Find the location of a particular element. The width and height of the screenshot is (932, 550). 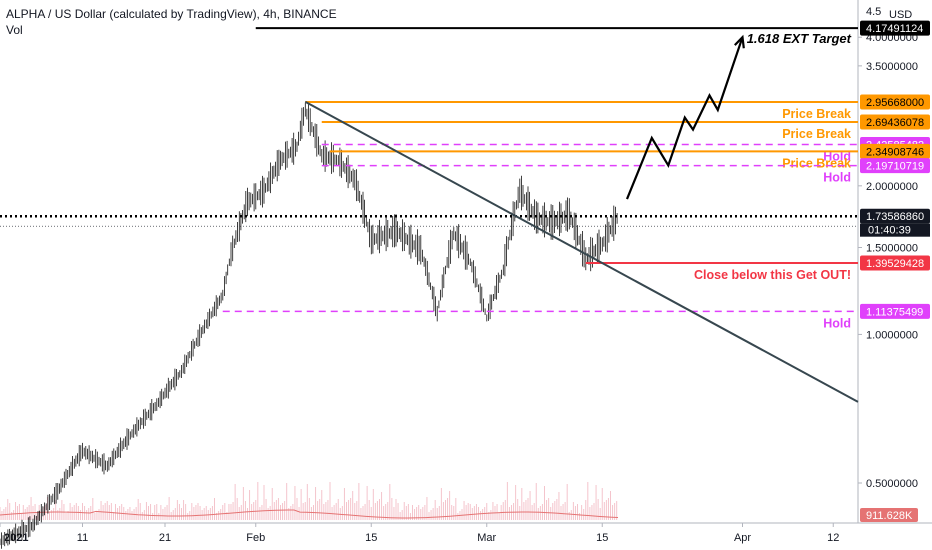

target-label: 1.618 EXT Target is located at coordinates (799, 38).